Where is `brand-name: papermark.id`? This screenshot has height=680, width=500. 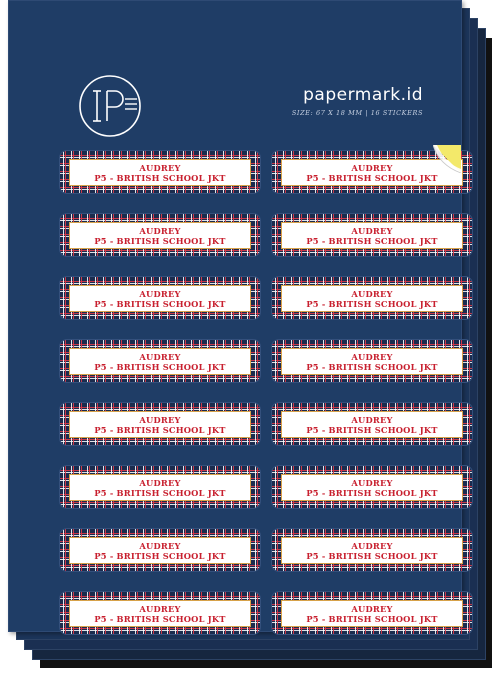 brand-name: papermark.id is located at coordinates (363, 95).